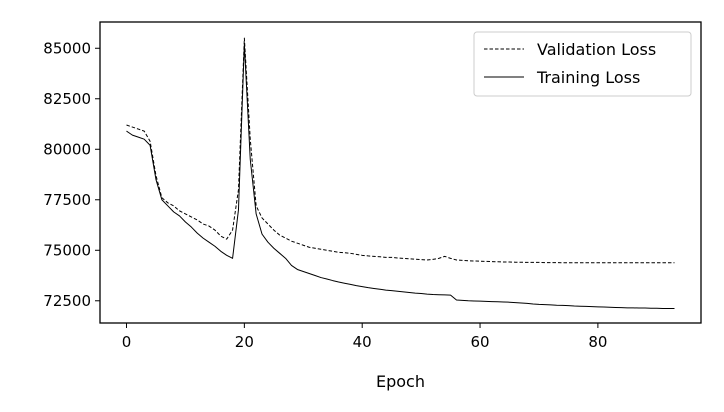 The width and height of the screenshot is (724, 412). What do you see at coordinates (67, 200) in the screenshot?
I see `y-tick-label: 77500` at bounding box center [67, 200].